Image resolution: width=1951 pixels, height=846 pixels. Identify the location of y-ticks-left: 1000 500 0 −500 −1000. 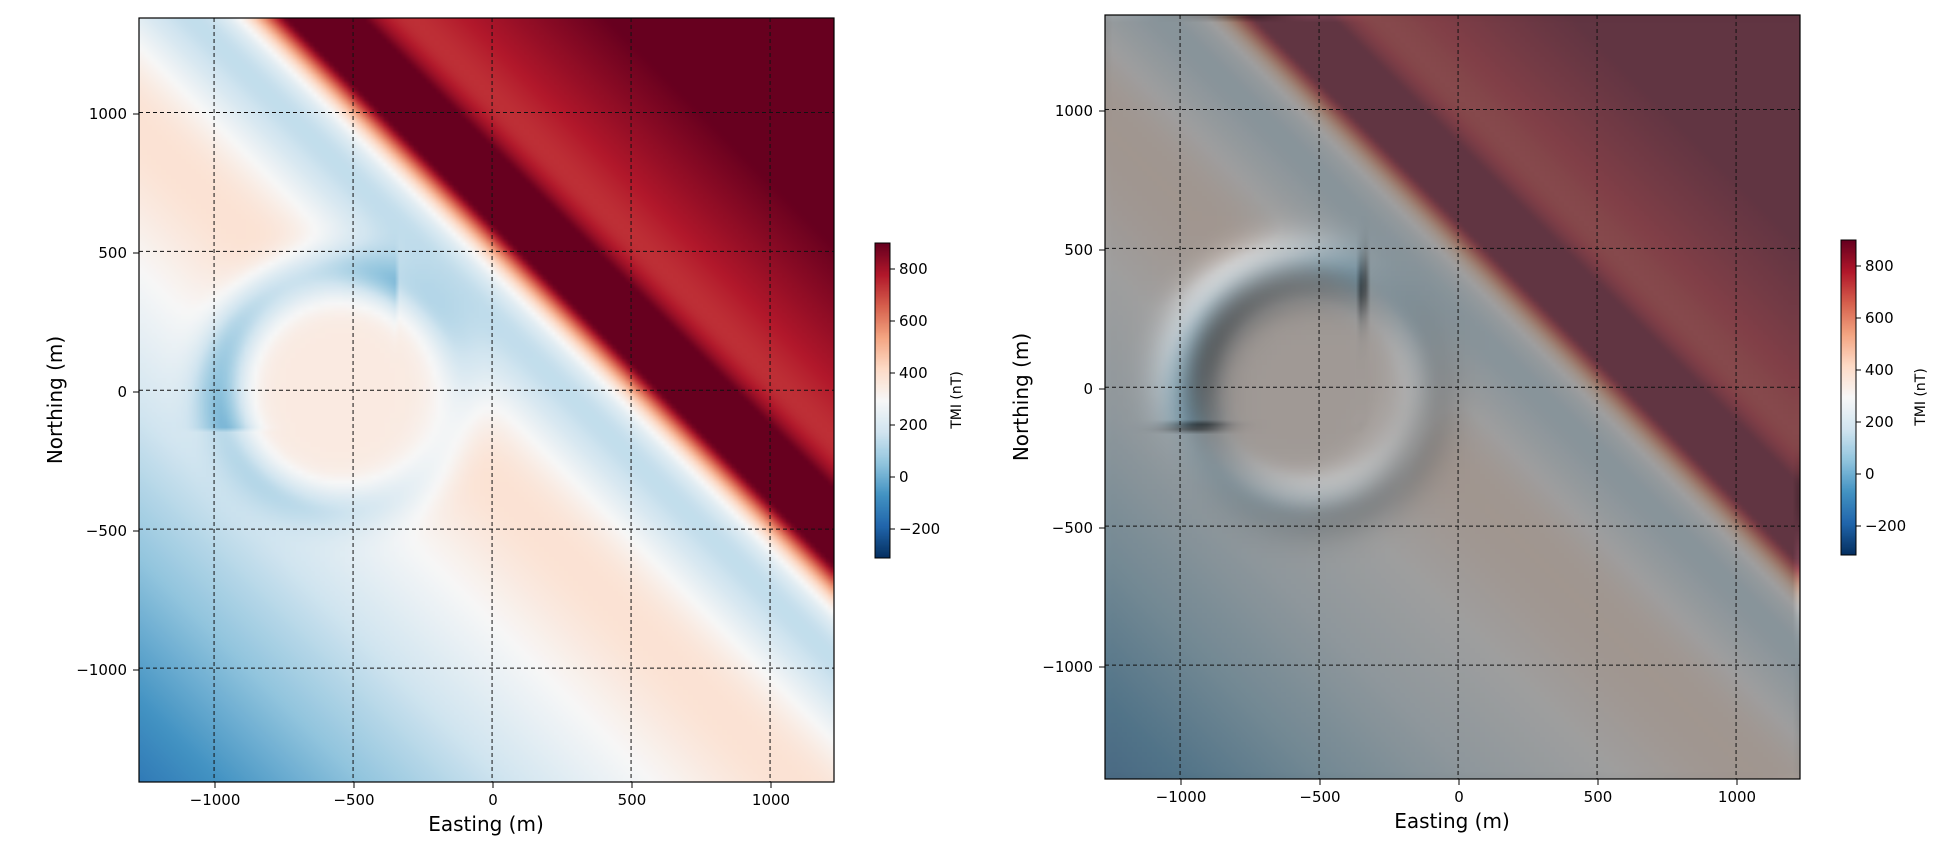
(107, 392).